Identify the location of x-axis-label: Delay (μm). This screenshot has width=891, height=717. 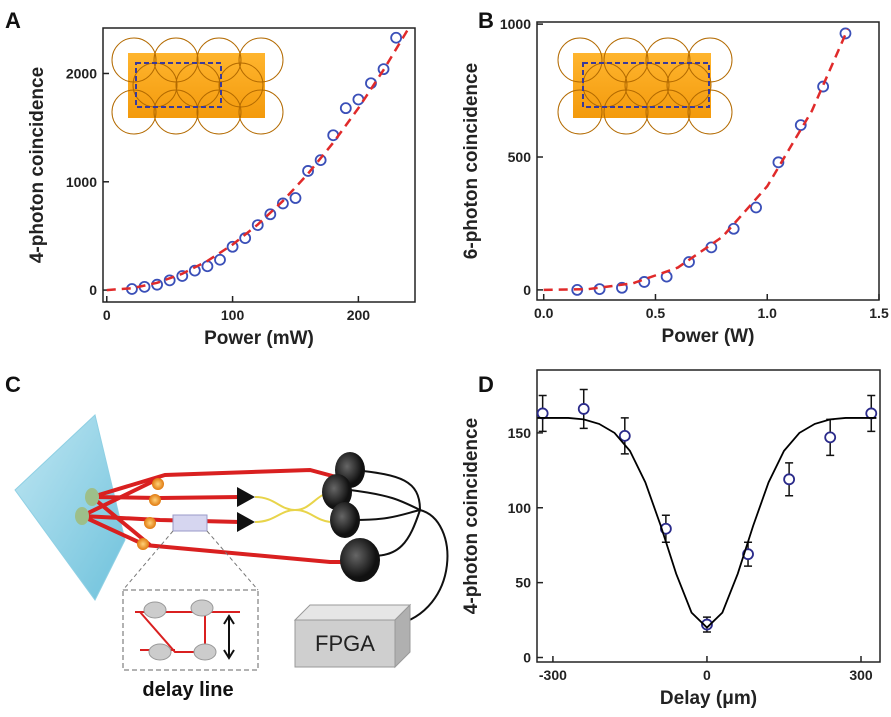
(708, 698).